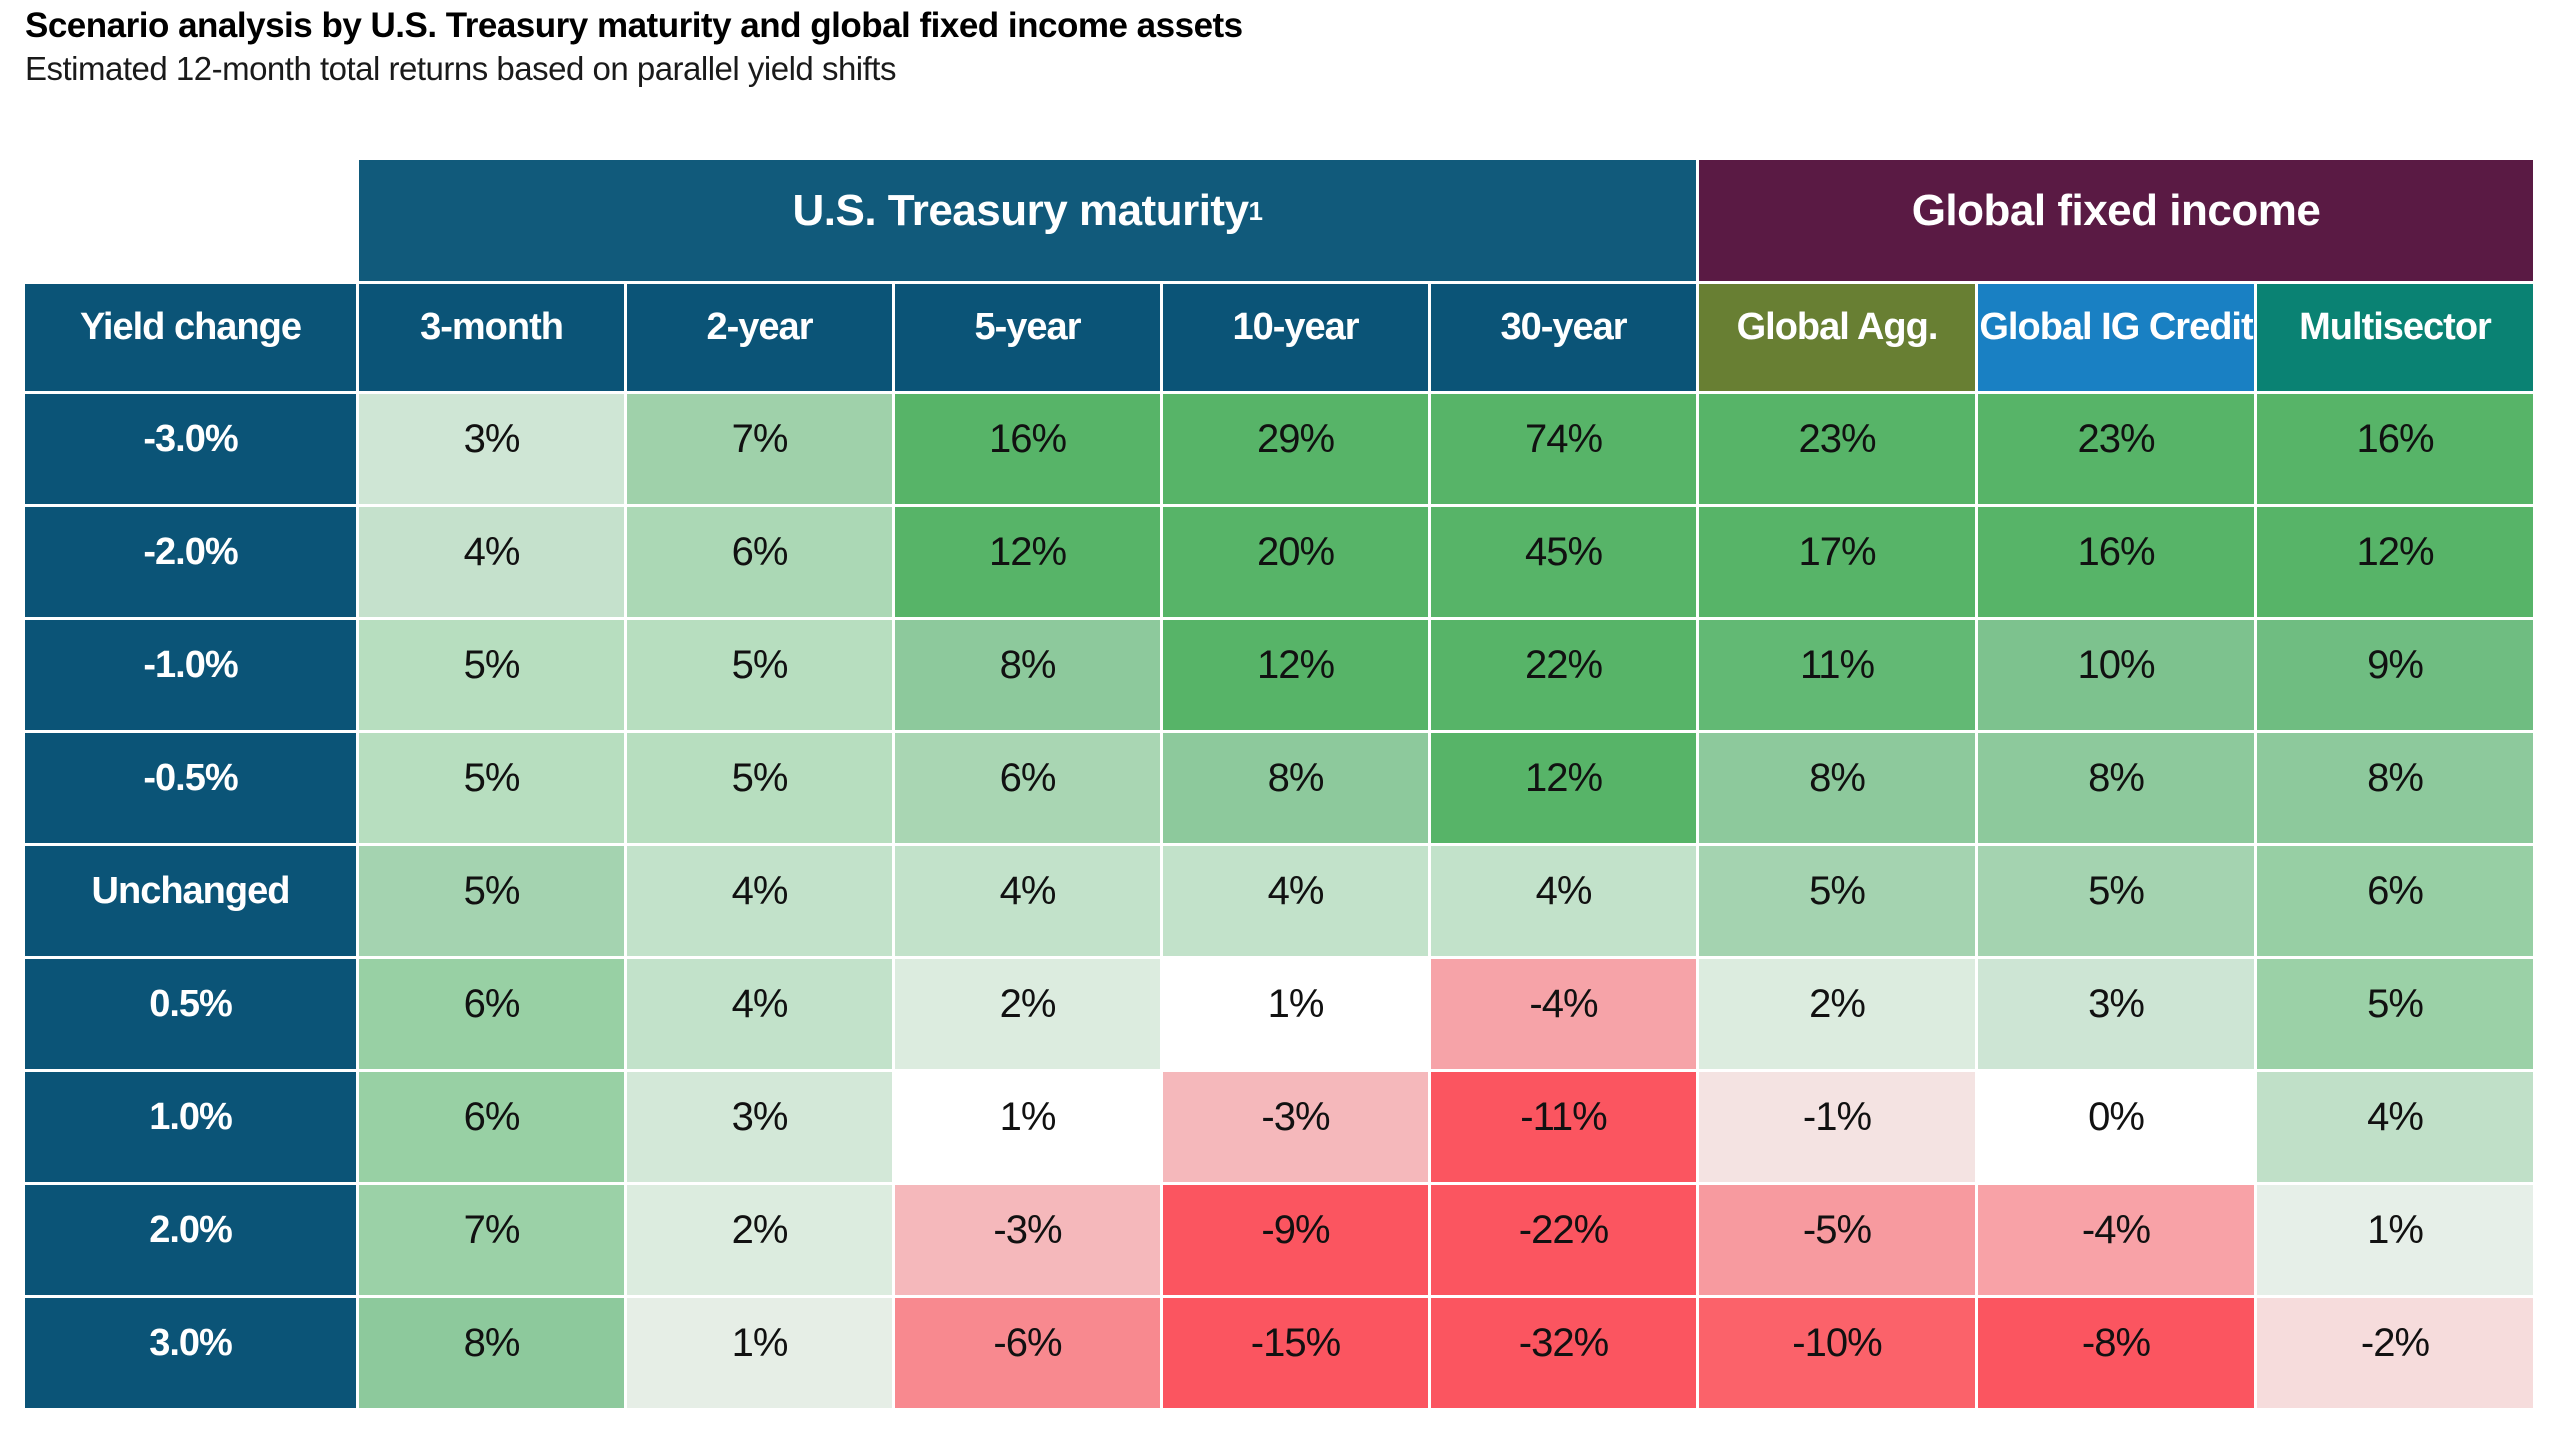 This screenshot has width=2560, height=1440. Describe the element at coordinates (1837, 1353) in the screenshot. I see `heatmap-cell: -10%` at that location.